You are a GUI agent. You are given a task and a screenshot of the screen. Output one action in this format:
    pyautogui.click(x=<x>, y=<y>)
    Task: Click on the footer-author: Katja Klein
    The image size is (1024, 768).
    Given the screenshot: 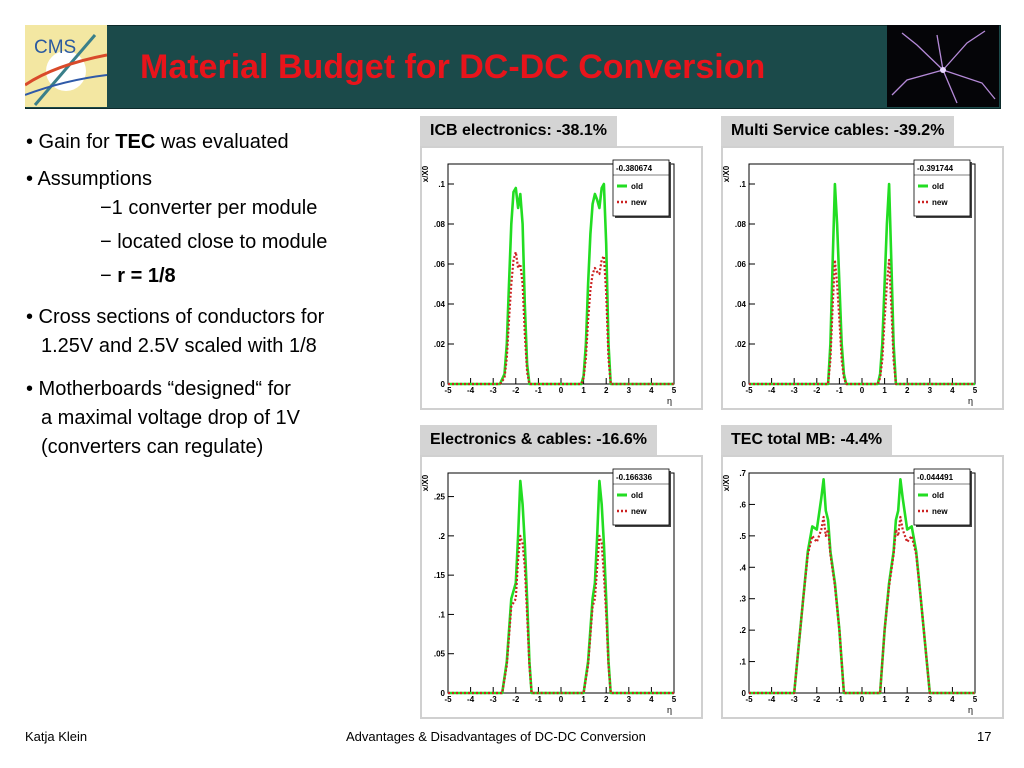 What is the action you would take?
    pyautogui.click(x=56, y=736)
    